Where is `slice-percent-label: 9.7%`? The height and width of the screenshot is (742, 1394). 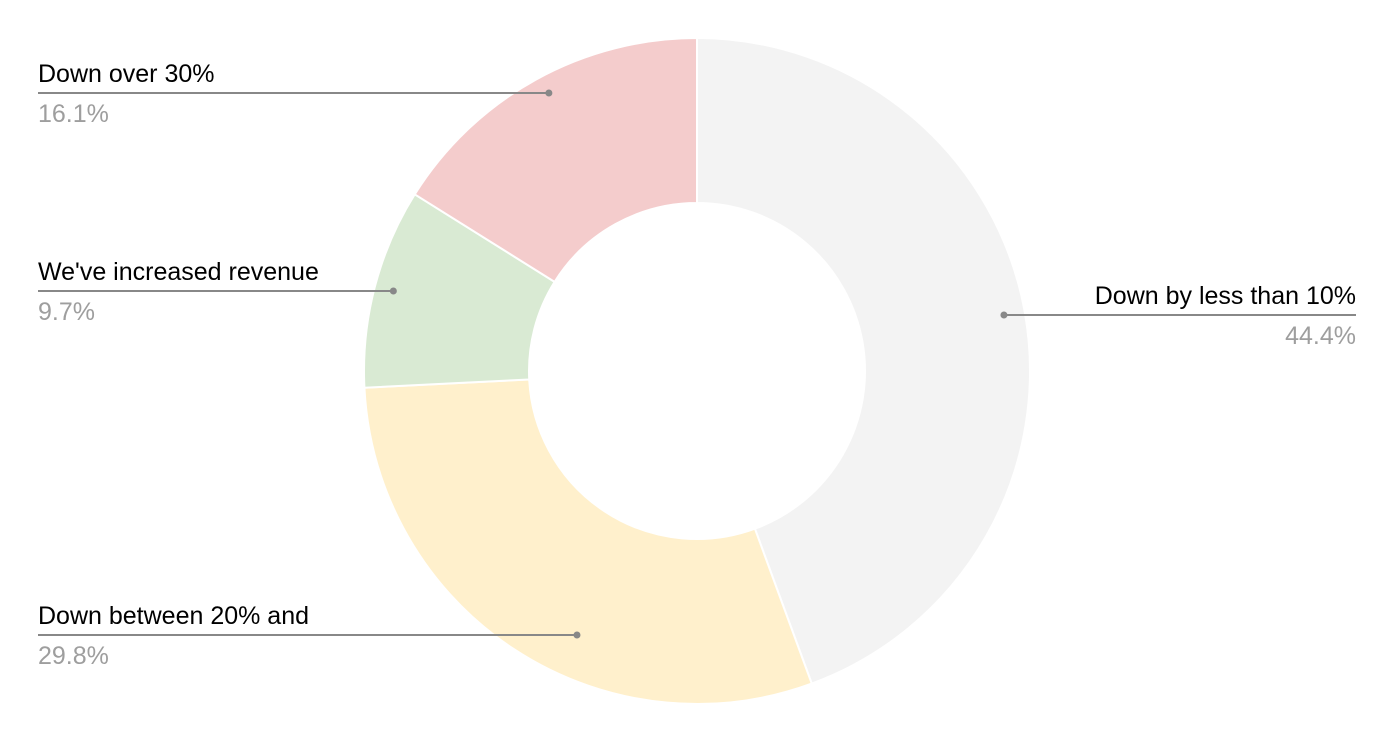 slice-percent-label: 9.7% is located at coordinates (66, 312).